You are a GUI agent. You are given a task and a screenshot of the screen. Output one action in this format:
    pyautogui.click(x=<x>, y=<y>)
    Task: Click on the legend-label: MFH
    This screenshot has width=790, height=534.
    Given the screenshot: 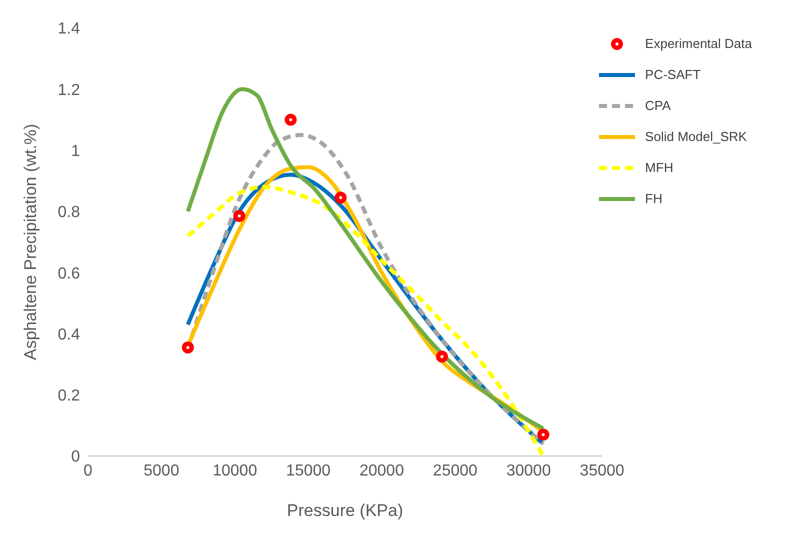 What is the action you would take?
    pyautogui.click(x=659, y=167)
    